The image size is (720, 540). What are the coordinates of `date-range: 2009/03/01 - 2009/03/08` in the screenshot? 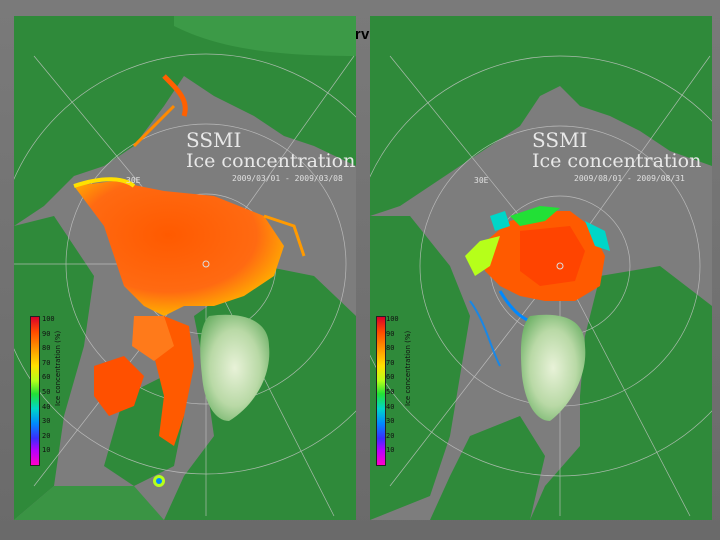 It's located at (287, 178).